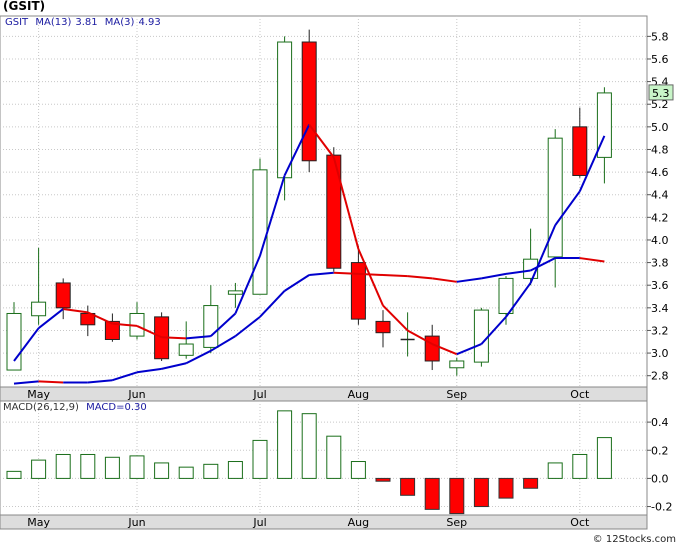 The width and height of the screenshot is (680, 546). Describe the element at coordinates (660, 172) in the screenshot. I see `price-y-tick-label: 4.6` at that location.